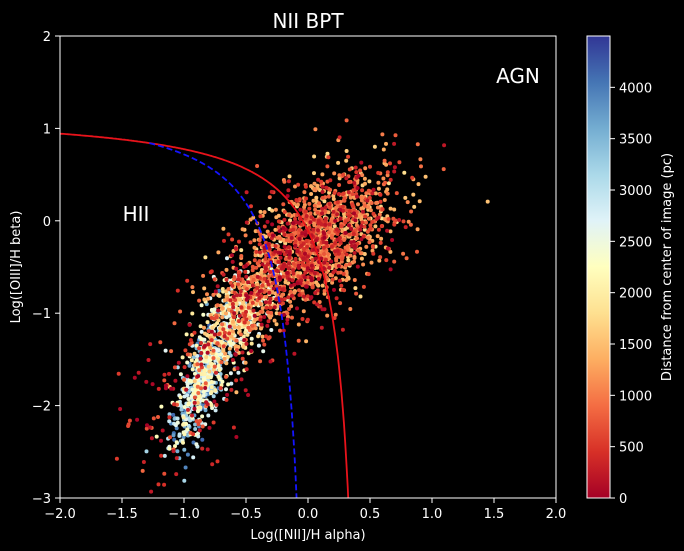 The image size is (684, 551). Describe the element at coordinates (623, 499) in the screenshot. I see `colorbar-tick-label: 0` at that location.